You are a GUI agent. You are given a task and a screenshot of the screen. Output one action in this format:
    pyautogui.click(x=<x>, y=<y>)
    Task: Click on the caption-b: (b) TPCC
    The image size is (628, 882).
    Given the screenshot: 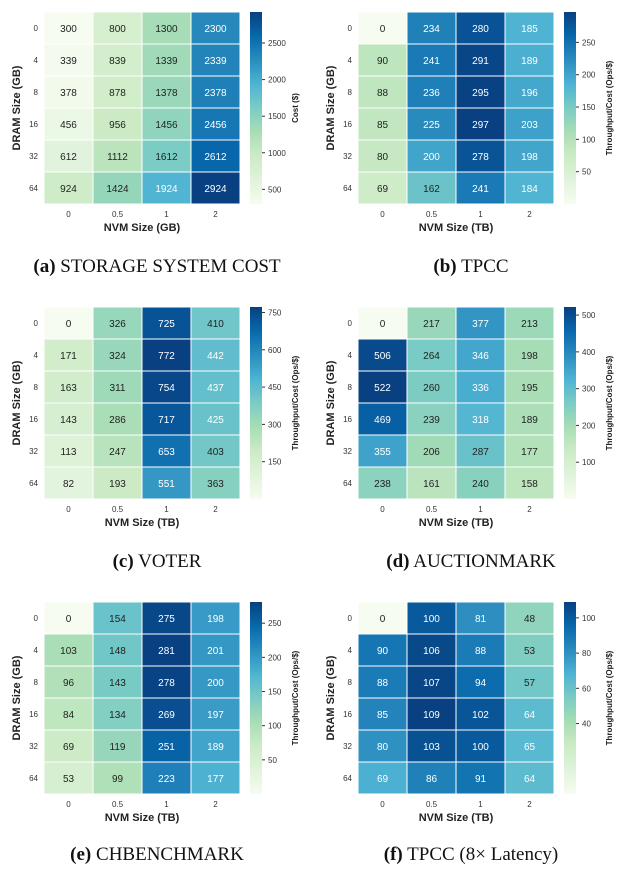 What is the action you would take?
    pyautogui.click(x=471, y=267)
    